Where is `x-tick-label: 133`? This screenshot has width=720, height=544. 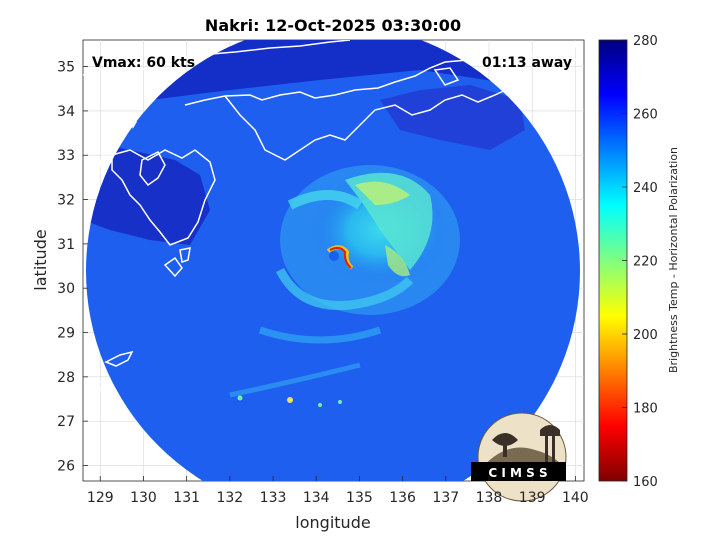 x-tick-label: 133 is located at coordinates (273, 498).